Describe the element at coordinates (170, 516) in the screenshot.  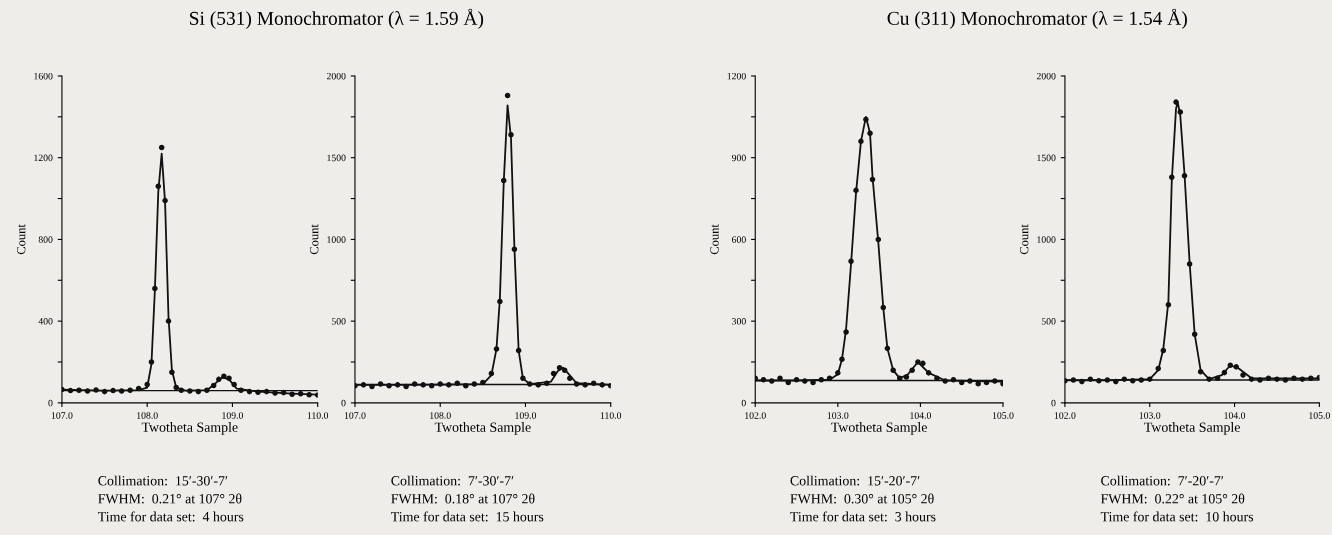
I see `text: Time for data set: 4 hours` at that location.